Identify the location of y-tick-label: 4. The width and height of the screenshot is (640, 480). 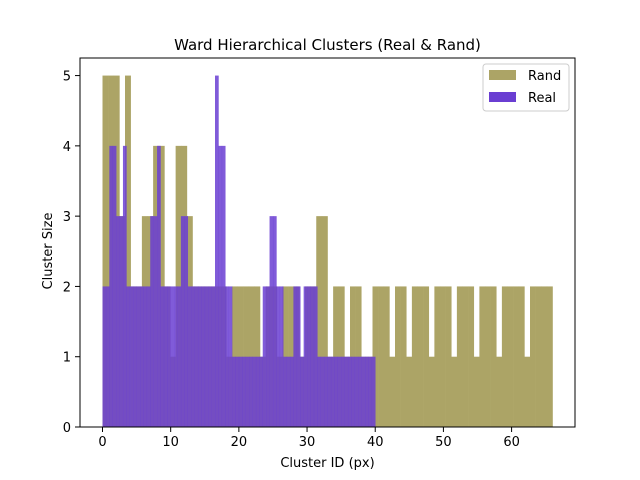
(67, 147).